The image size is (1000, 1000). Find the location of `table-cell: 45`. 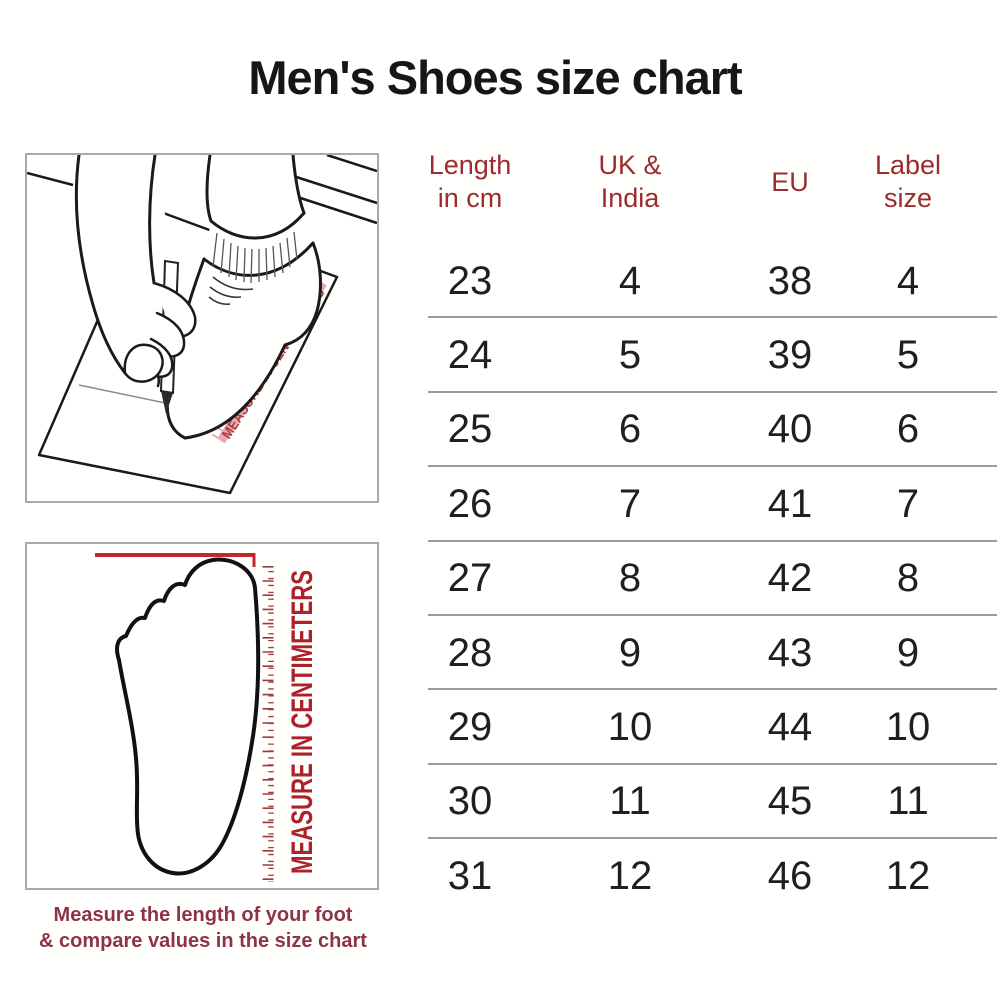

table-cell: 45 is located at coordinates (790, 801).